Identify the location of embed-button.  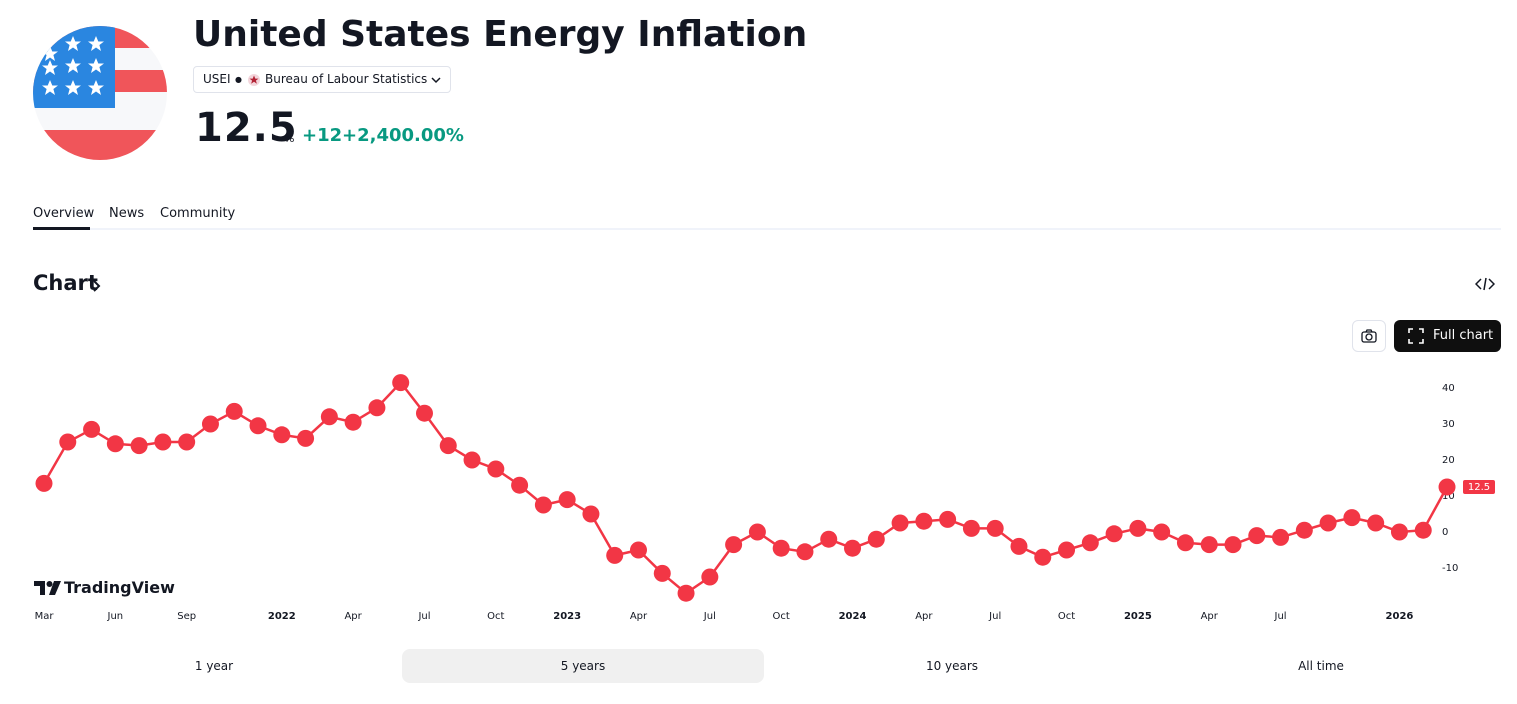
(1485, 284).